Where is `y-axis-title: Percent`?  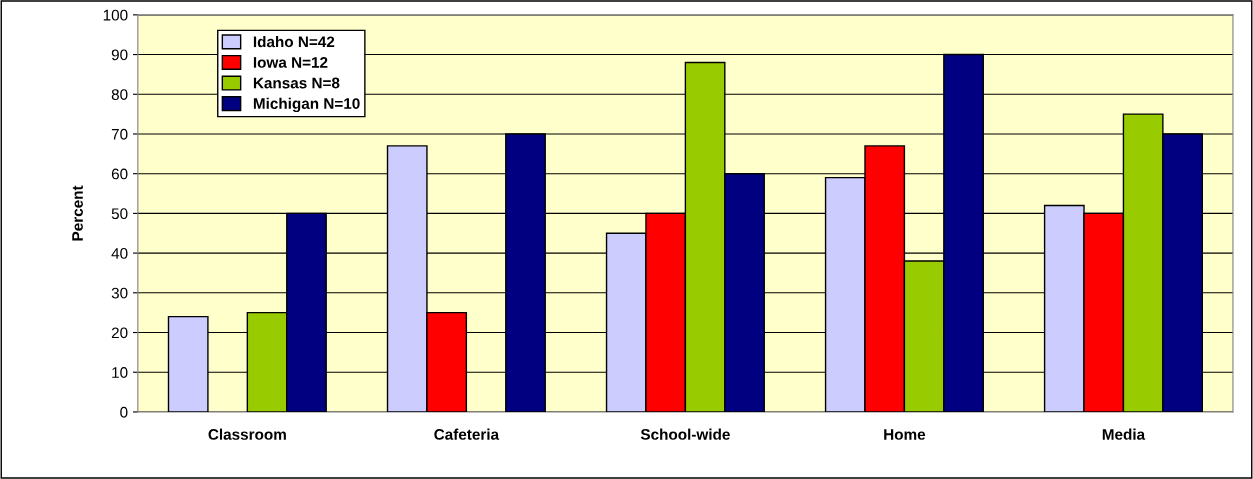 y-axis-title: Percent is located at coordinates (77, 213).